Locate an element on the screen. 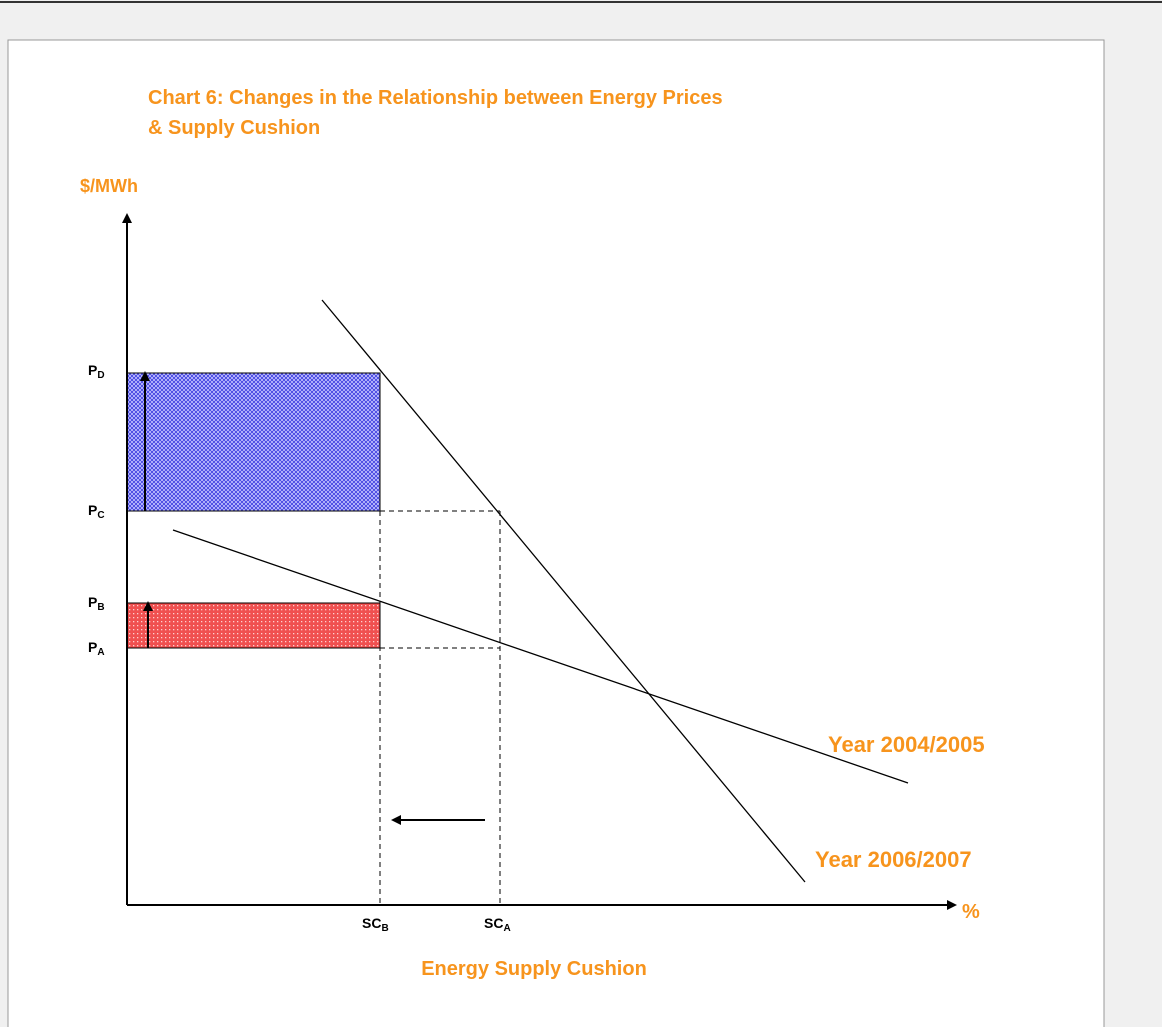 The width and height of the screenshot is (1162, 1027). y-axis-label: $/MWh is located at coordinates (109, 186).